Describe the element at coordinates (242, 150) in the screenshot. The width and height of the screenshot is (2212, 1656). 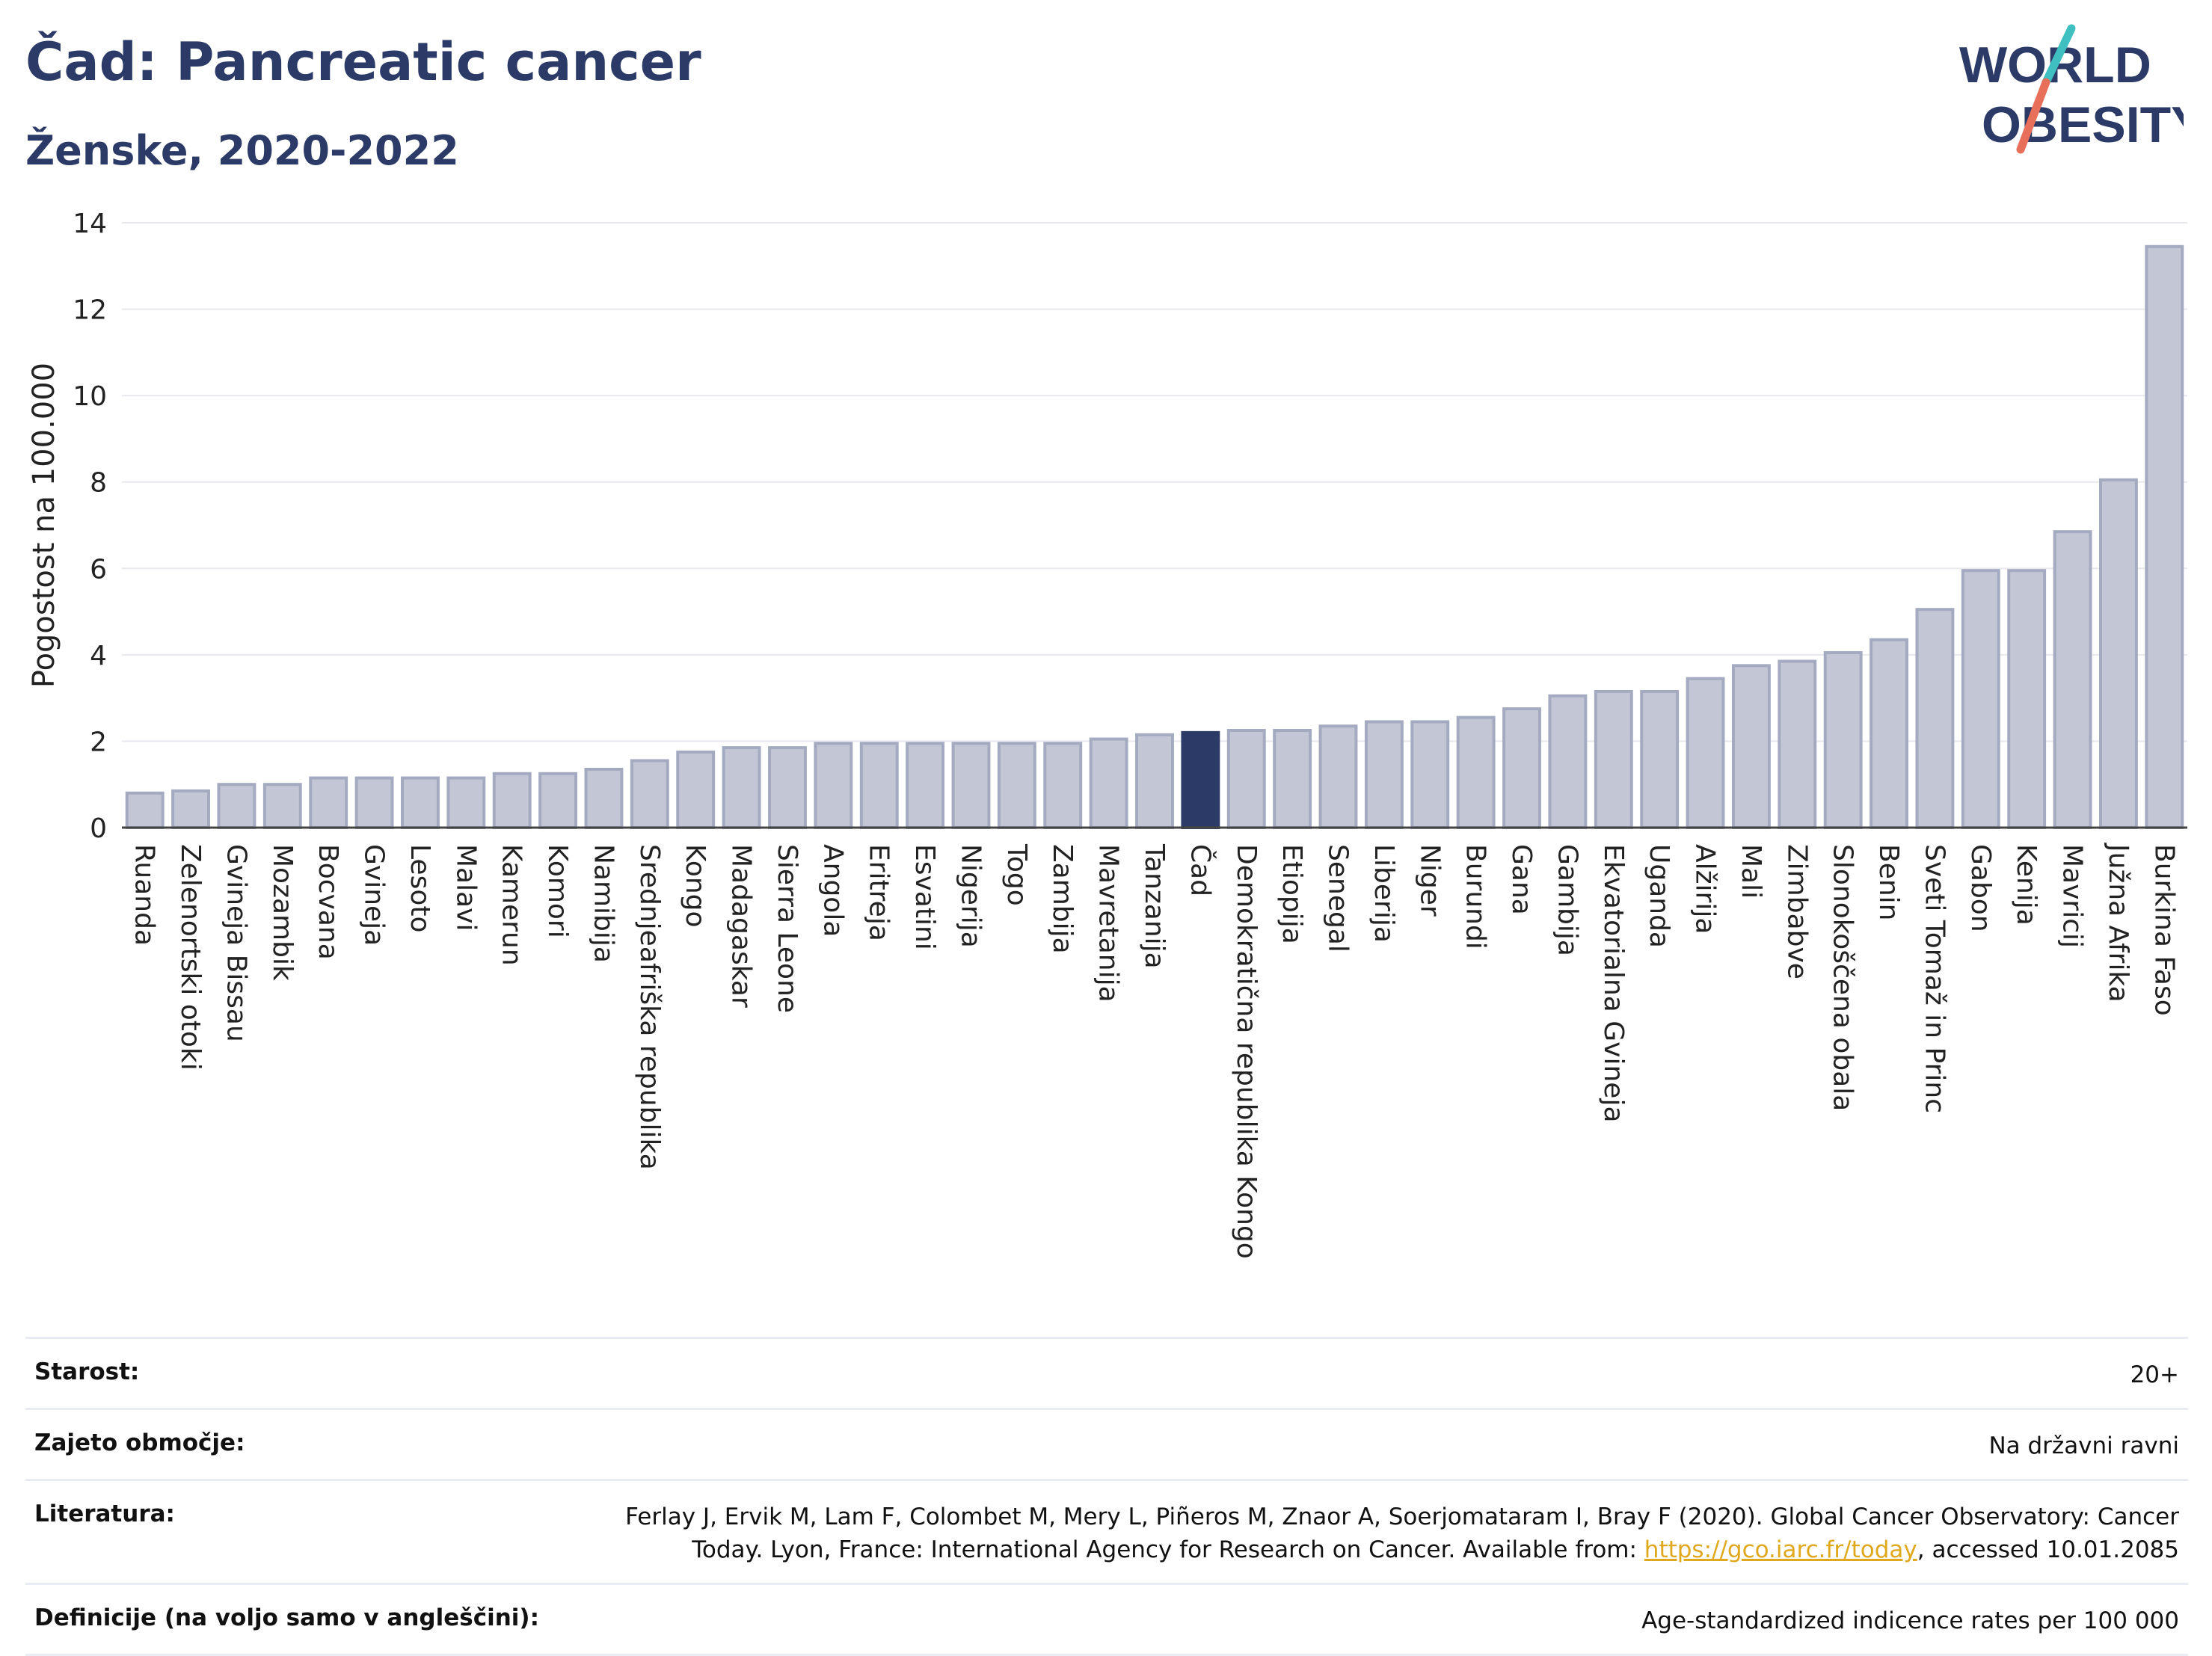
I see `chart-subtitle: Ženske, 2020-2022` at that location.